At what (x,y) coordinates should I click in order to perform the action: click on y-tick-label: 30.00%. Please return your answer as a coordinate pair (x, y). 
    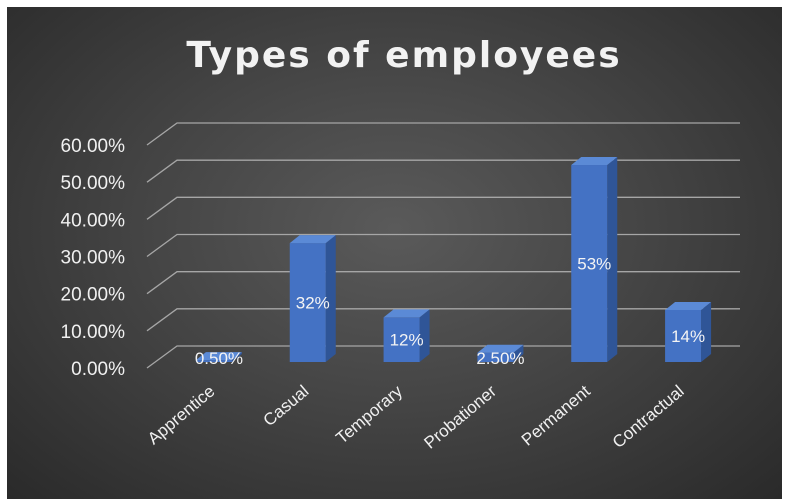
    Looking at the image, I should click on (93, 258).